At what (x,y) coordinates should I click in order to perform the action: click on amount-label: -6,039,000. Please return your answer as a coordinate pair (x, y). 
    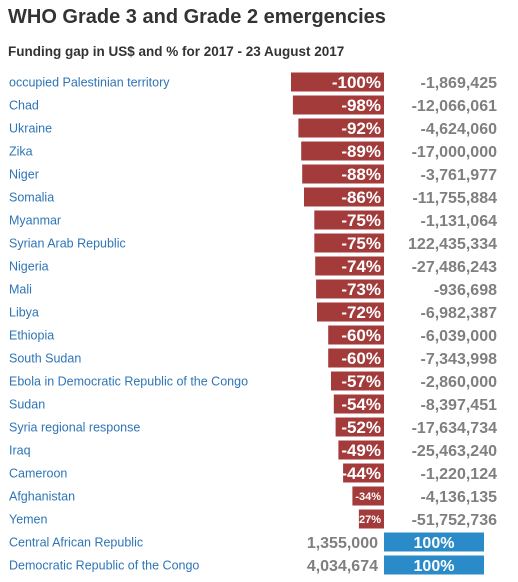
    Looking at the image, I should click on (458, 336).